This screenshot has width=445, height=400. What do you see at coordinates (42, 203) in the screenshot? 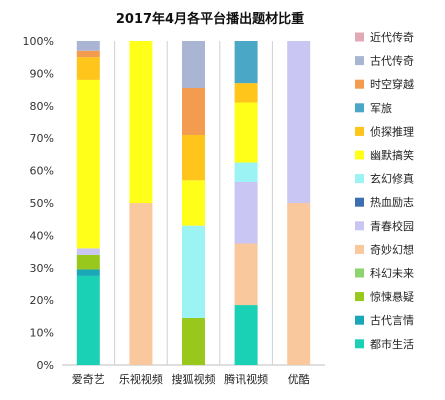
I see `y-tick-label: 50%` at bounding box center [42, 203].